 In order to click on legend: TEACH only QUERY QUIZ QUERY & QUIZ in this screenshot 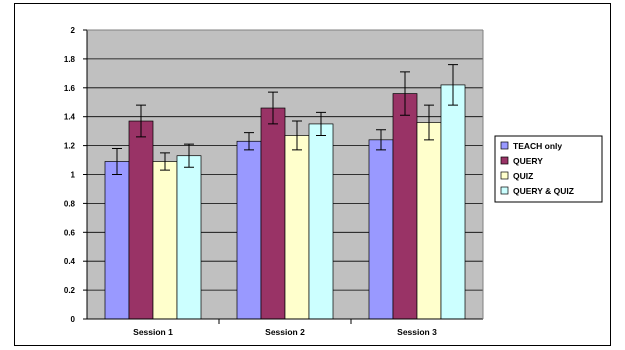, I will do `click(548, 169)`.